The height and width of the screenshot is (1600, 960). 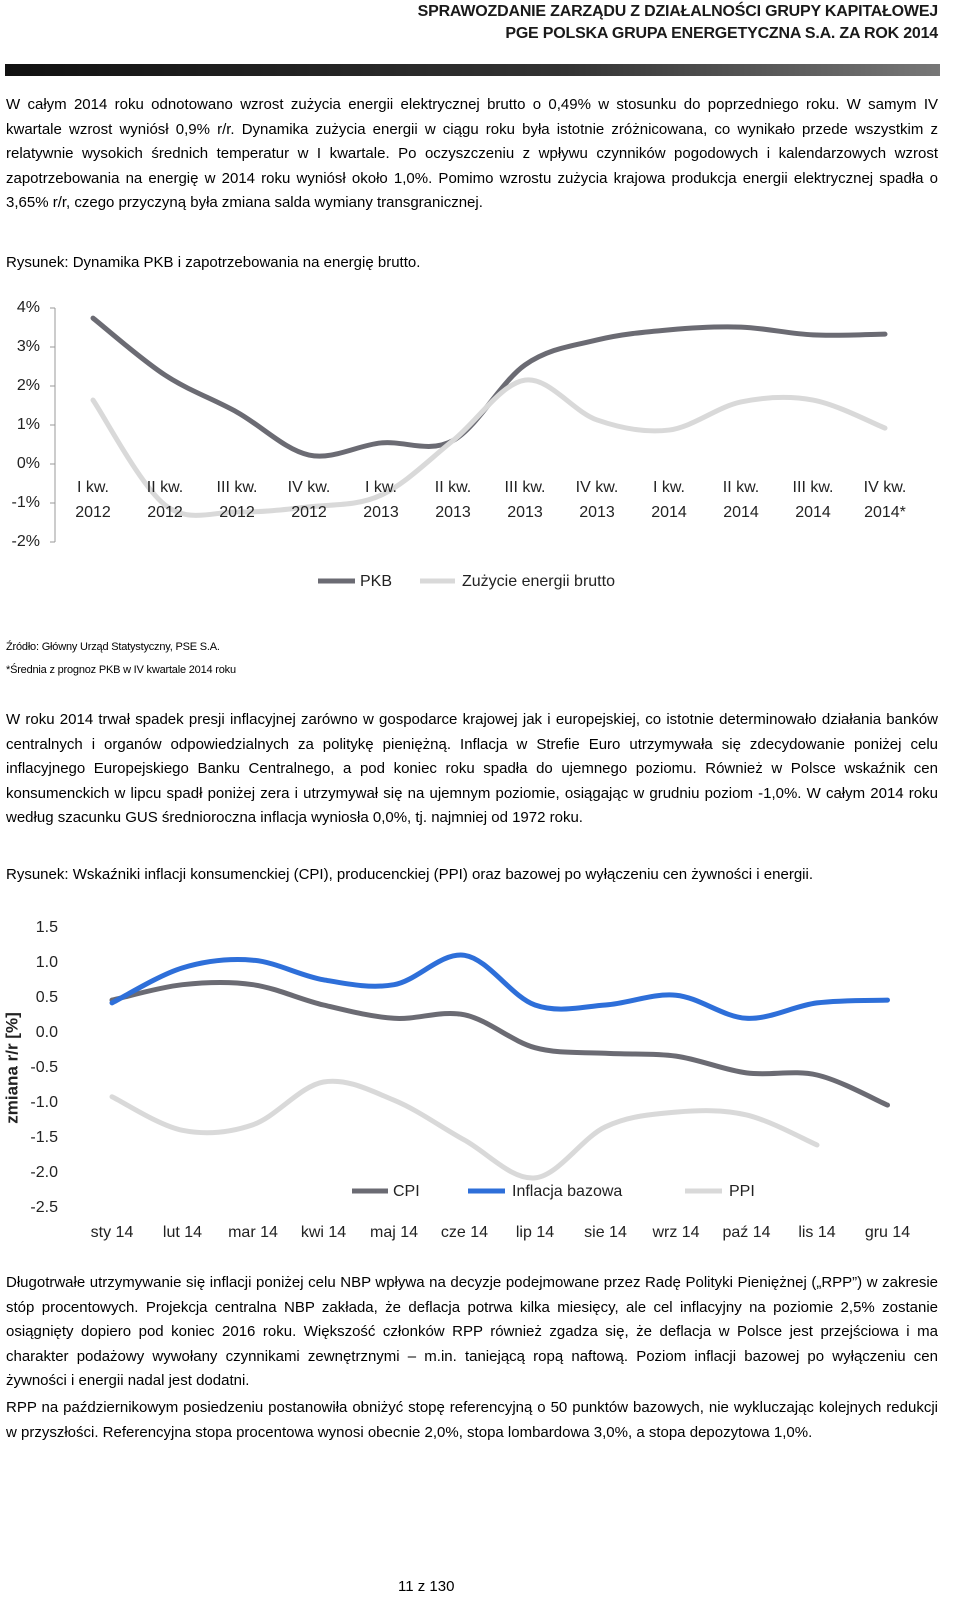 I want to click on page-number: 11 z 130, so click(x=426, y=1586).